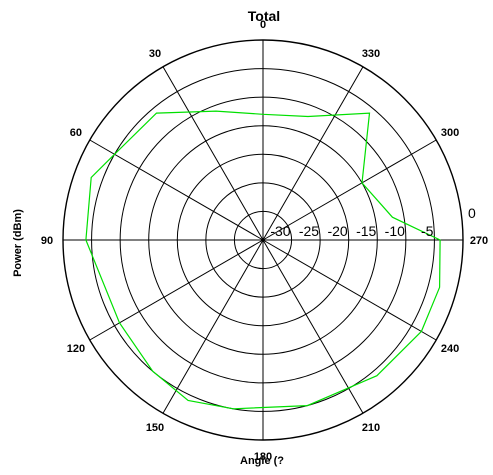  I want to click on radial-tick-label: 0, so click(472, 213).